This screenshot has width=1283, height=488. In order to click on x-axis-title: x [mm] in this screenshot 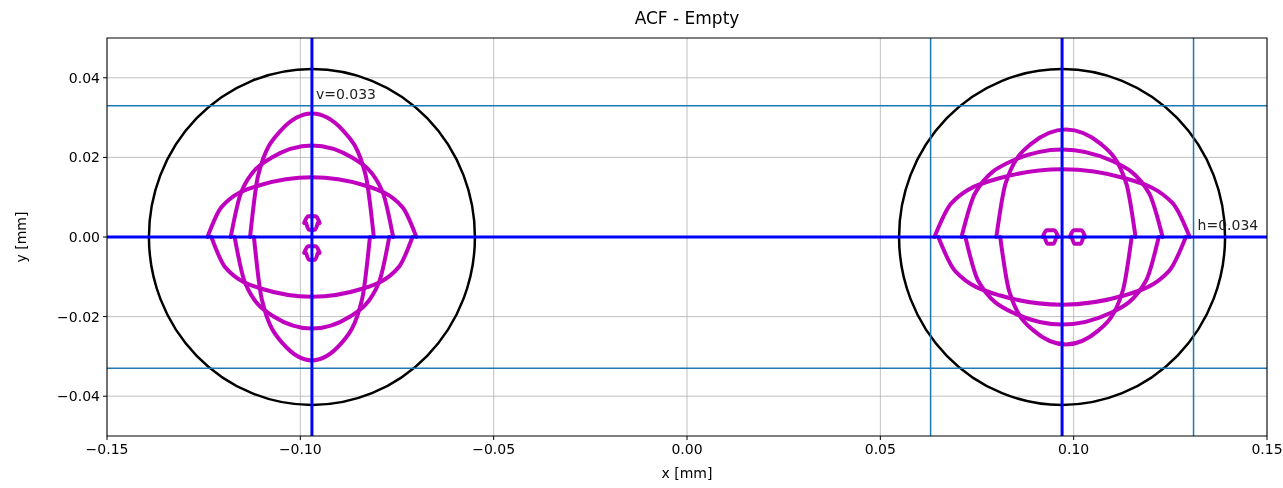, I will do `click(687, 473)`.